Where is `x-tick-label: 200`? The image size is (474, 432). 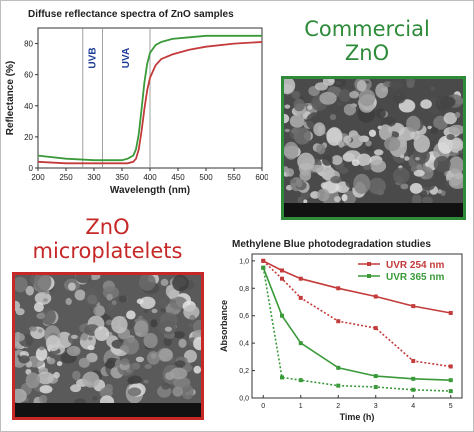 x-tick-label: 200 is located at coordinates (38, 177).